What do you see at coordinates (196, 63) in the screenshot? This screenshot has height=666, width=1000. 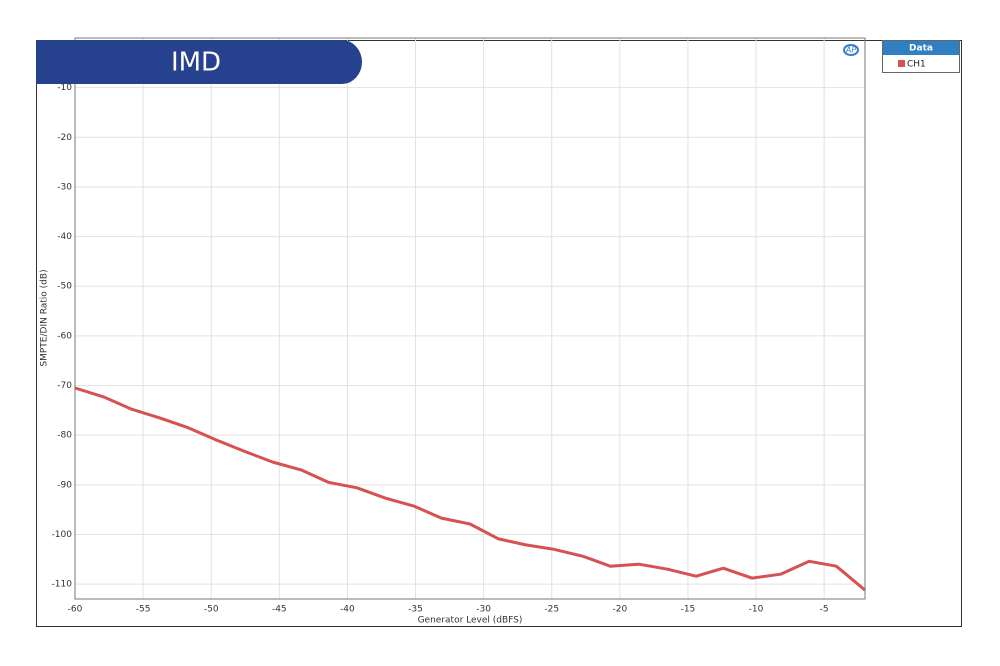 I see `banner-title: IMD` at bounding box center [196, 63].